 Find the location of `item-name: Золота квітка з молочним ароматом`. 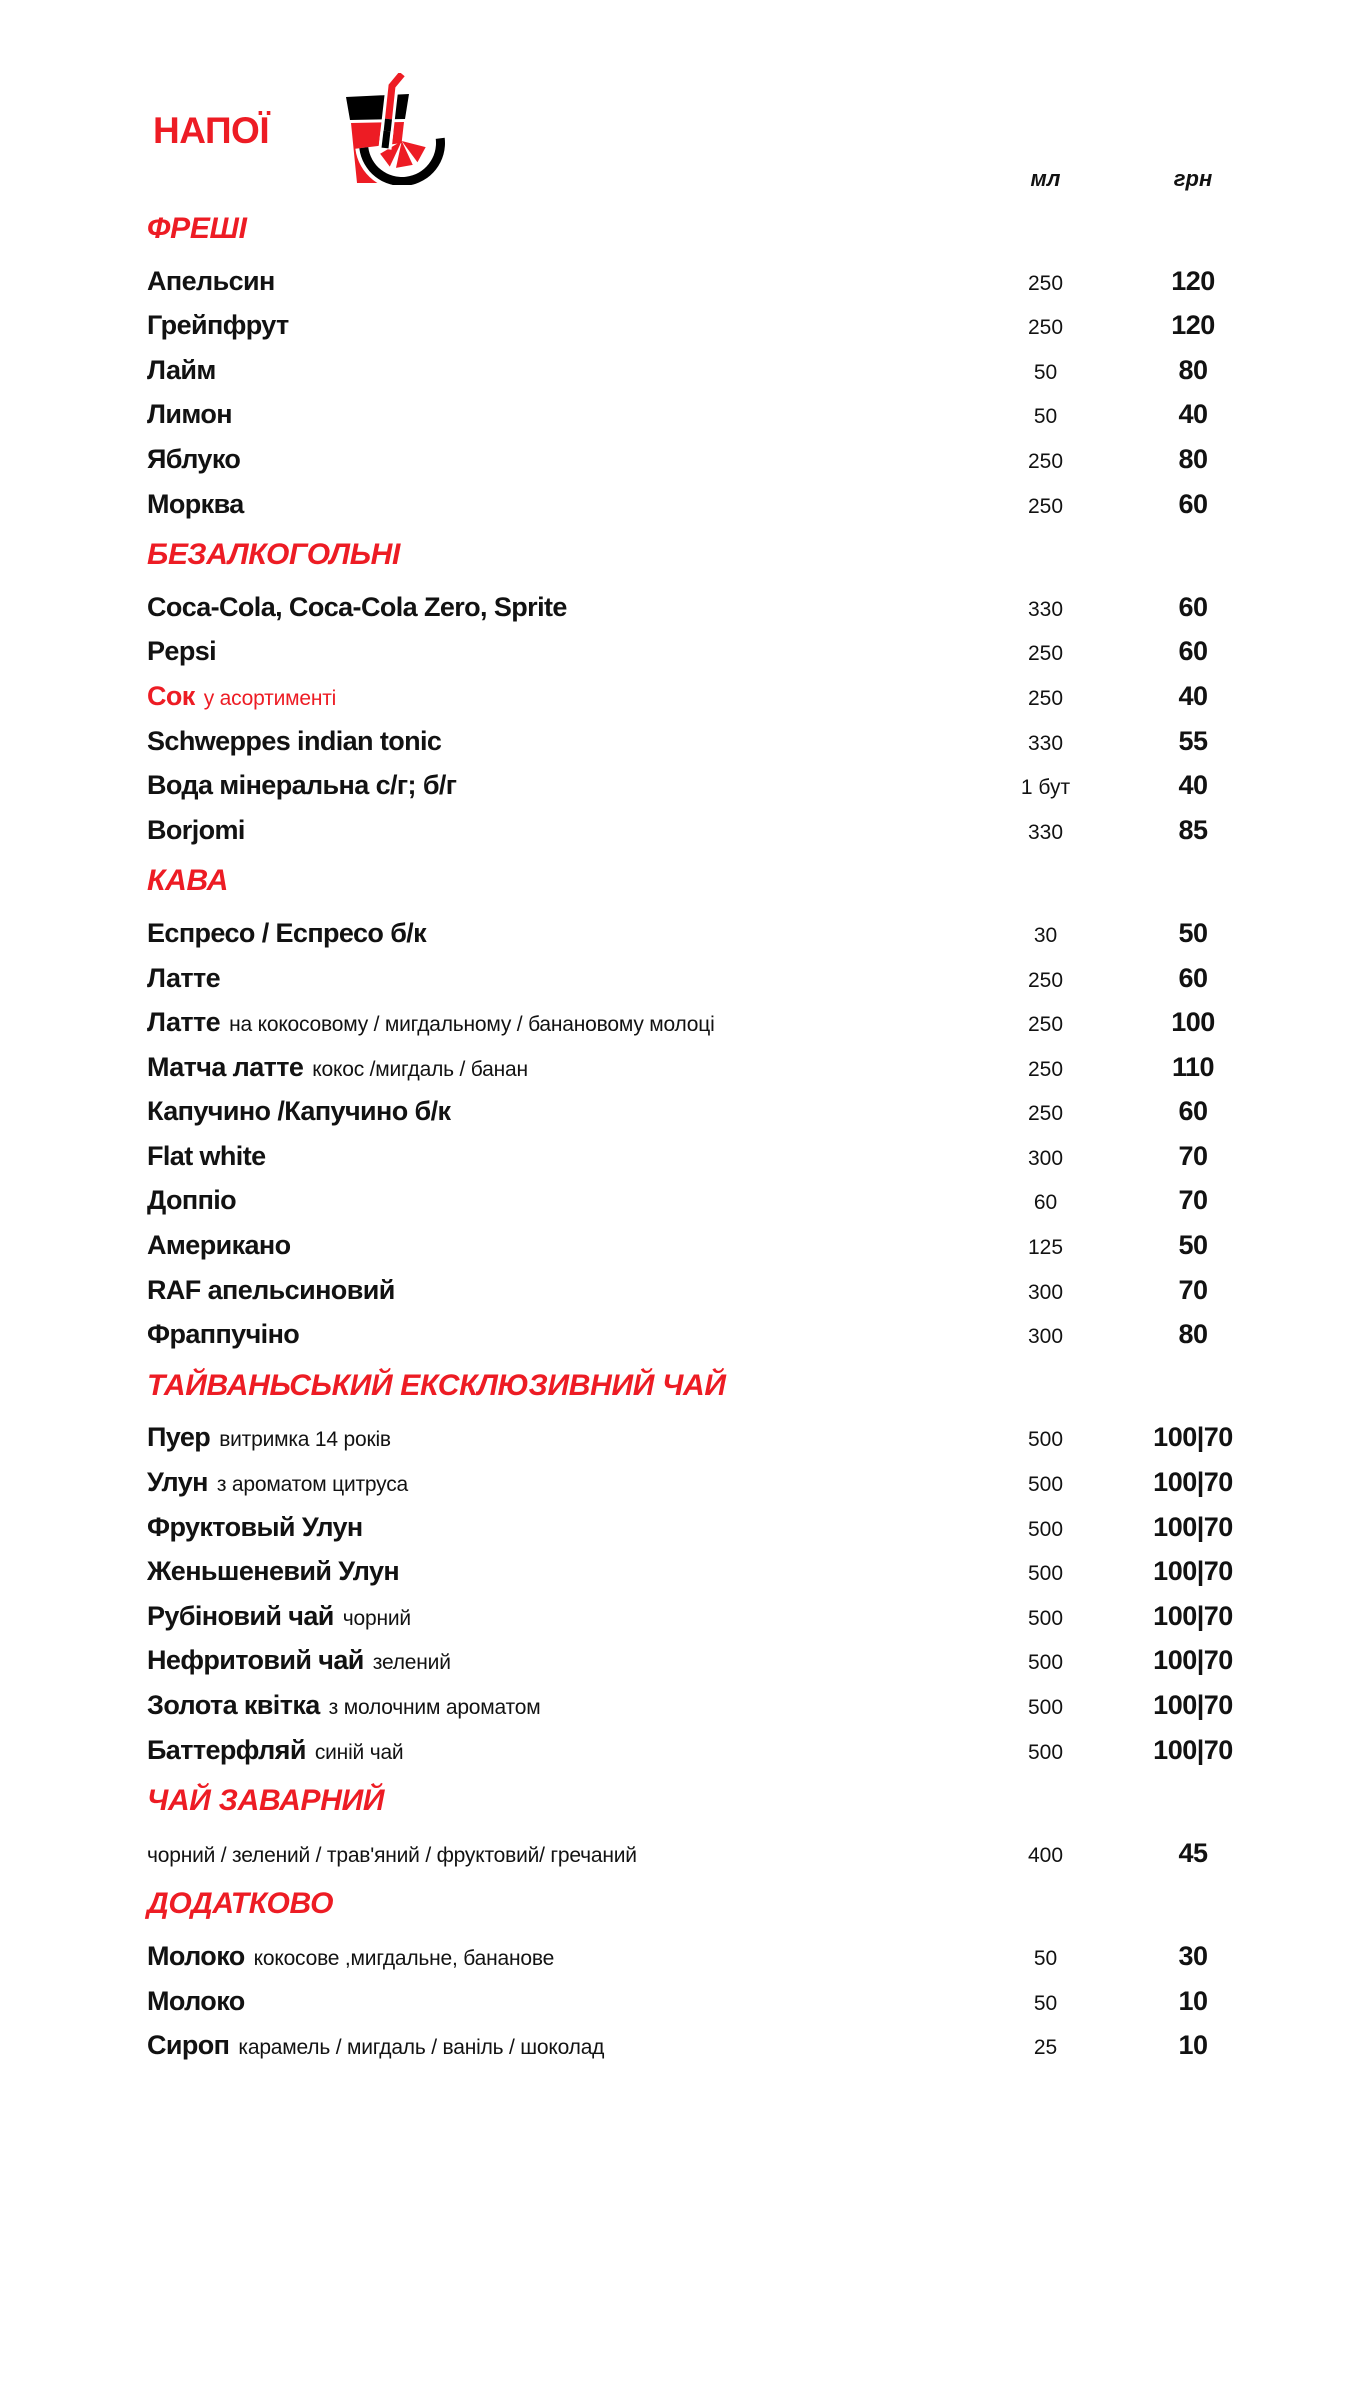

item-name: Золота квітка з молочним ароматом is located at coordinates (344, 1705).